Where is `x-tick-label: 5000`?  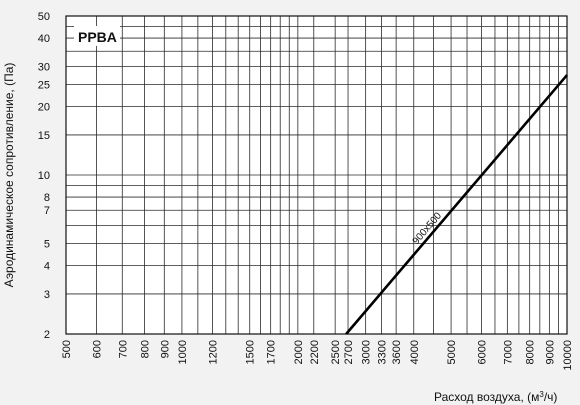
x-tick-label: 5000 is located at coordinates (452, 352).